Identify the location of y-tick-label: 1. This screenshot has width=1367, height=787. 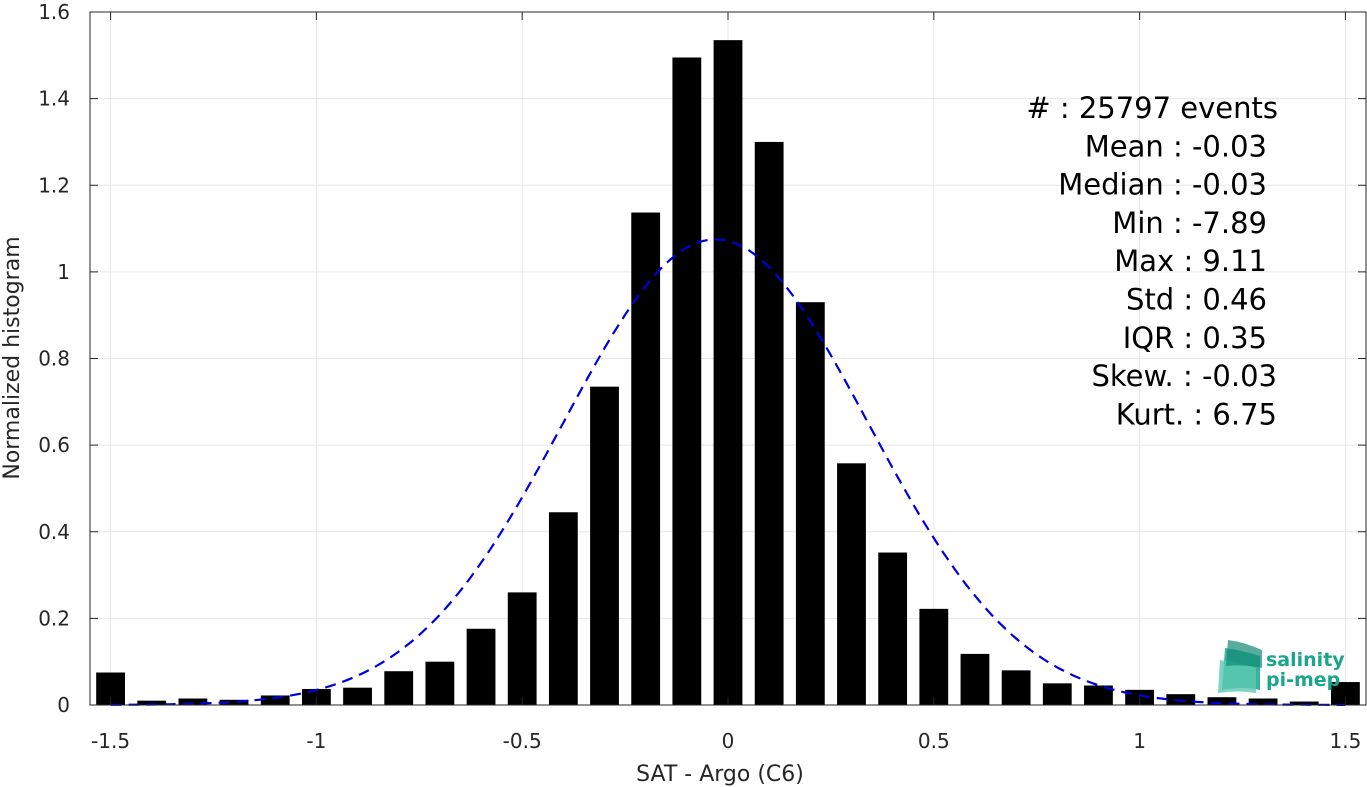
(63, 272).